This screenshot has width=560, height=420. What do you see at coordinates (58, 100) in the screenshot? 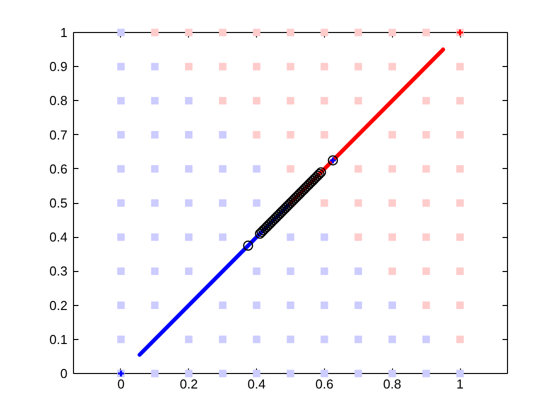
I see `y-tick-label: 0.8` at bounding box center [58, 100].